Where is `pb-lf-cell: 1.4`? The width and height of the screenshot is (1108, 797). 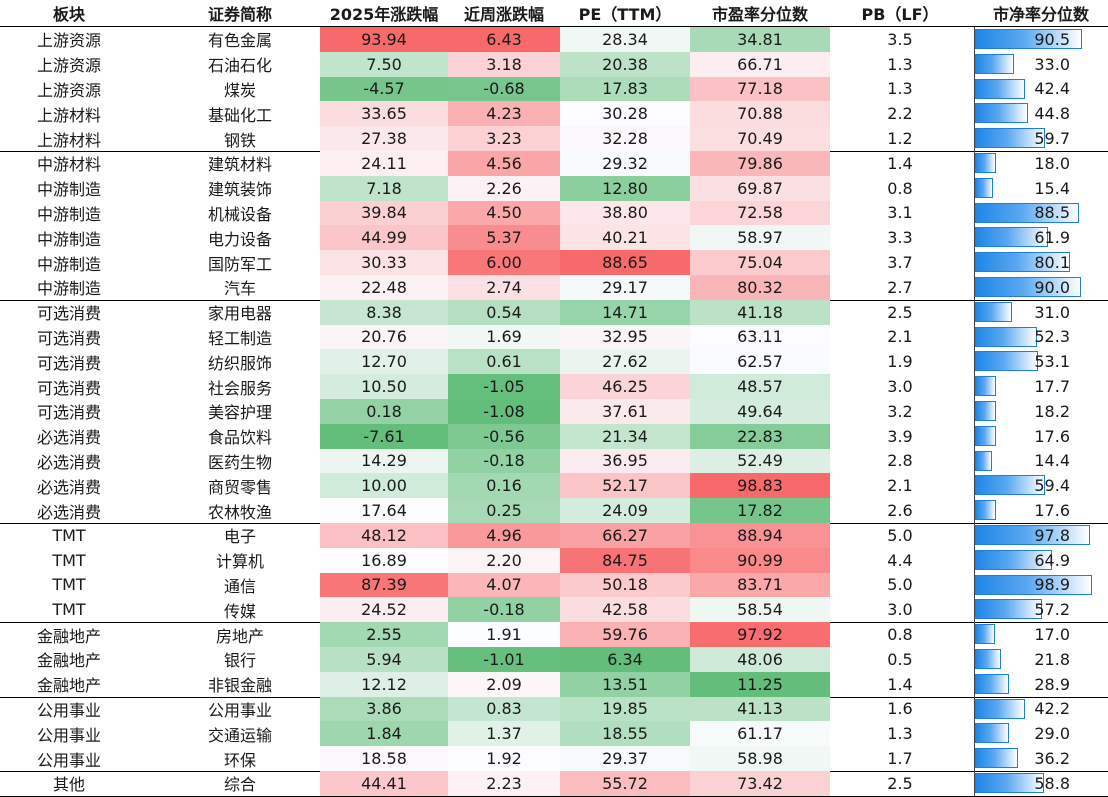 pb-lf-cell: 1.4 is located at coordinates (900, 684).